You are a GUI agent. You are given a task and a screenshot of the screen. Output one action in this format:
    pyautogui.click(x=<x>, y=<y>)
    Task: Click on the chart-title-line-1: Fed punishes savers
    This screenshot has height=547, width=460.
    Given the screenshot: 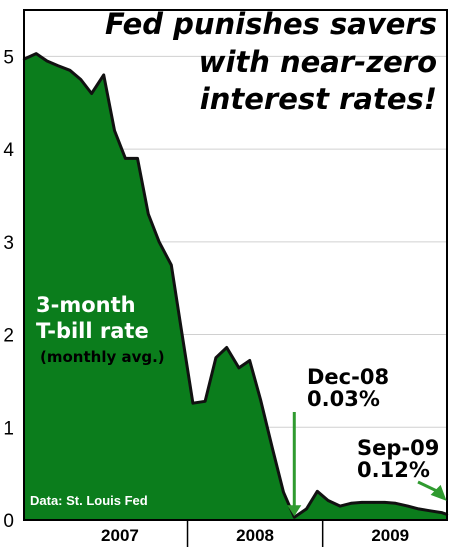 What is the action you would take?
    pyautogui.click(x=271, y=24)
    